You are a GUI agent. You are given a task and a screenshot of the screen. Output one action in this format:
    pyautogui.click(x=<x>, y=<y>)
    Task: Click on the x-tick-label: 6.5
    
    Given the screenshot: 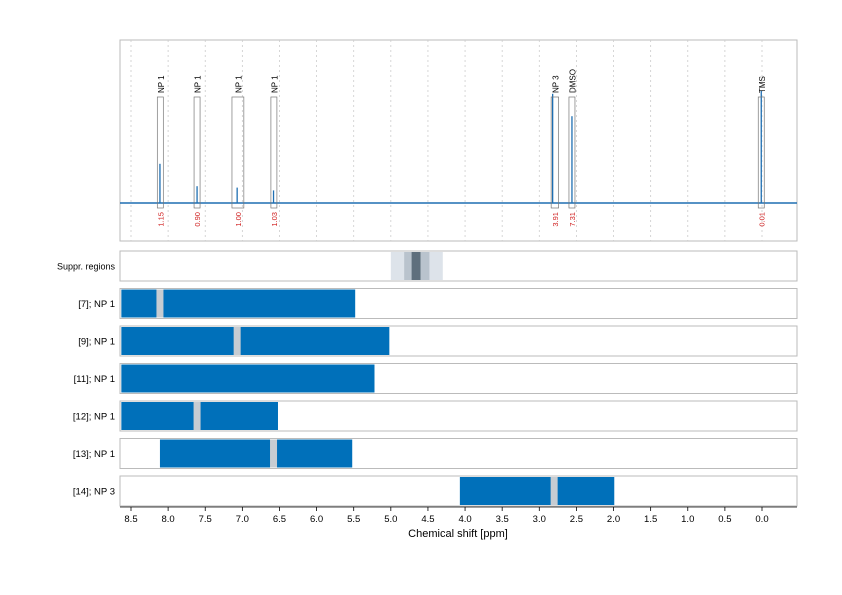 What is the action you would take?
    pyautogui.click(x=279, y=519)
    